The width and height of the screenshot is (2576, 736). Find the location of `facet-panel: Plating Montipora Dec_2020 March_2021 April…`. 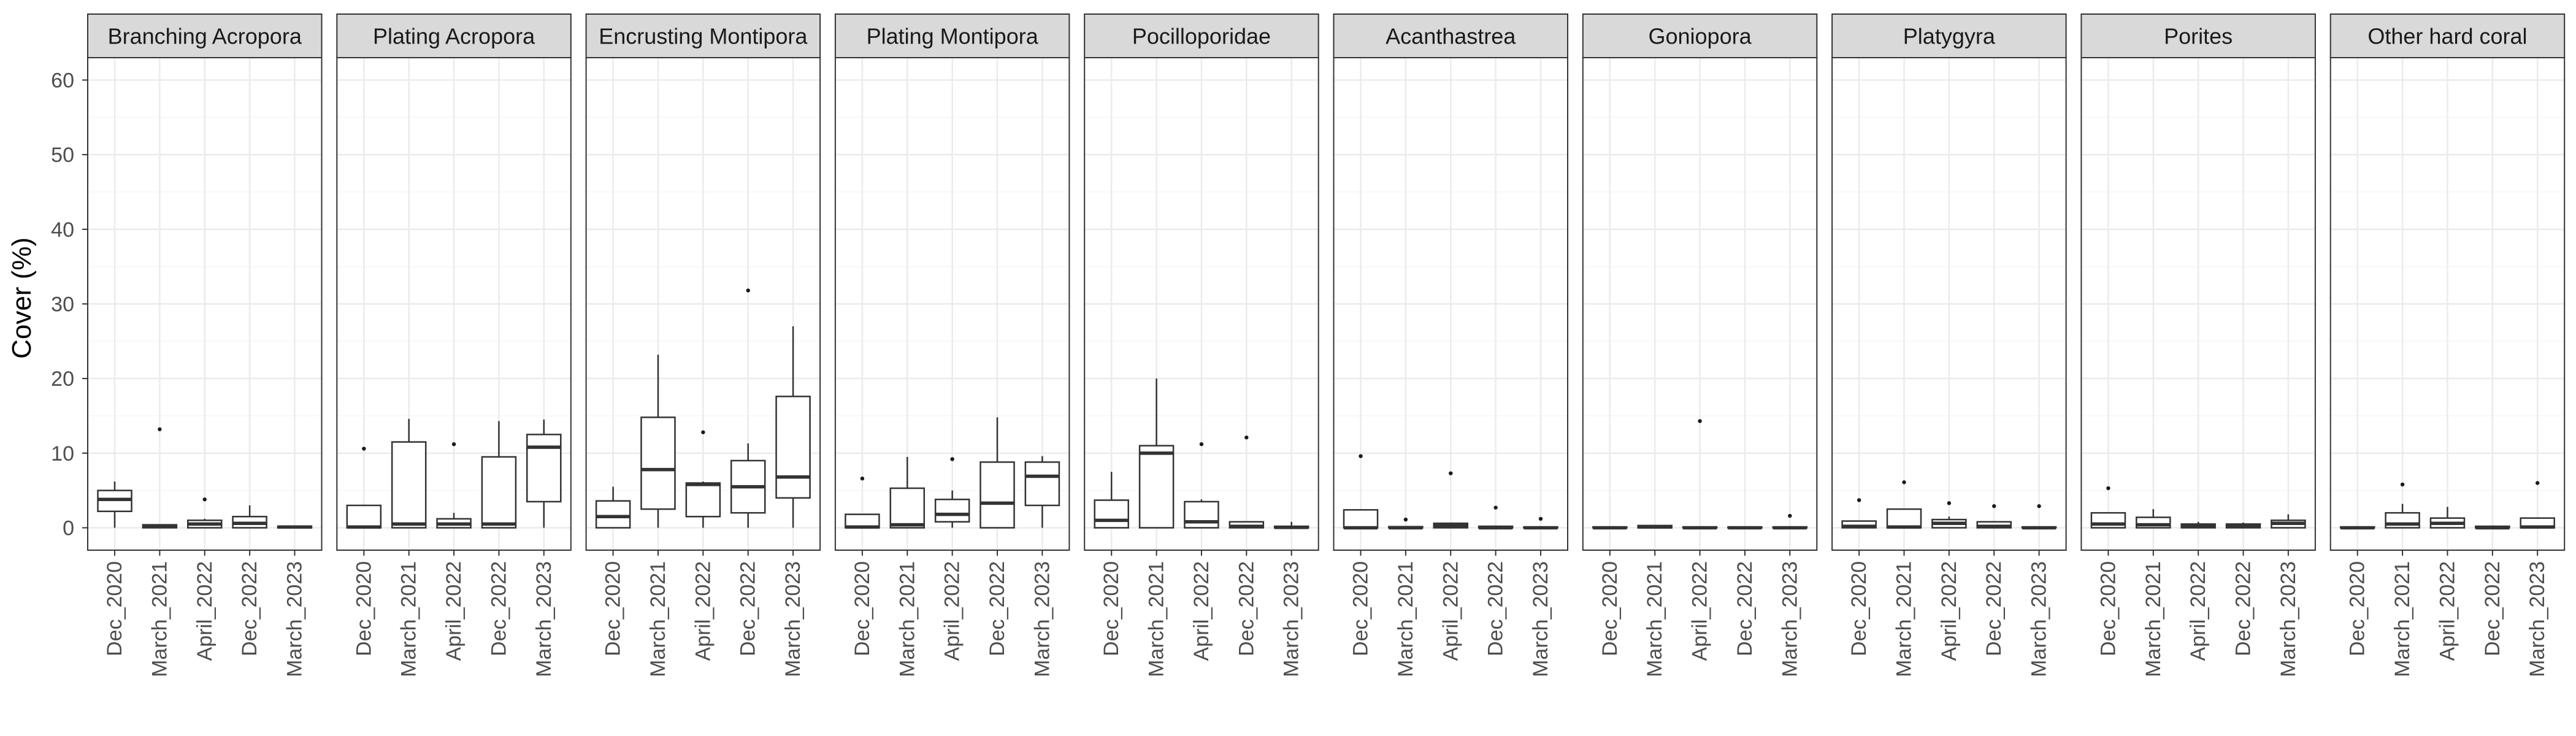

facet-panel: Plating Montipora Dec_2020 March_2021 April… is located at coordinates (952, 345).